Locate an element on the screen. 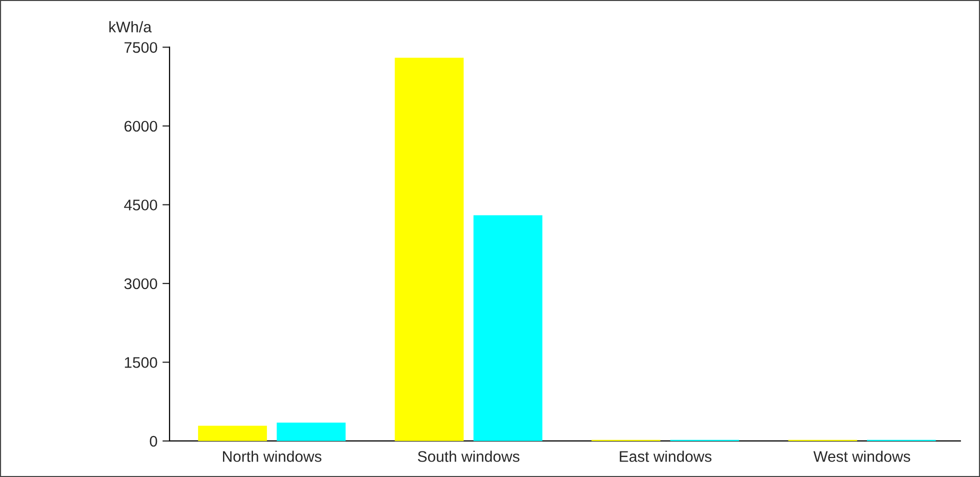  y-tick-label: 3000 is located at coordinates (141, 284).